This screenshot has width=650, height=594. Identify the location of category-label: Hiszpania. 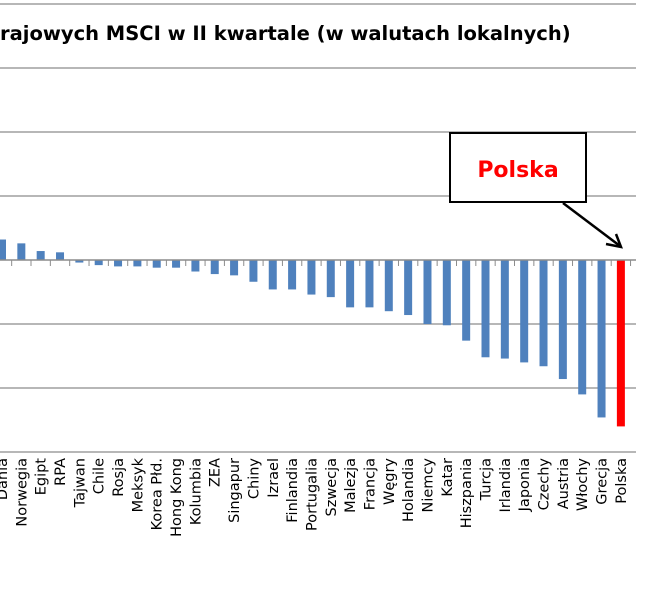
(467, 493).